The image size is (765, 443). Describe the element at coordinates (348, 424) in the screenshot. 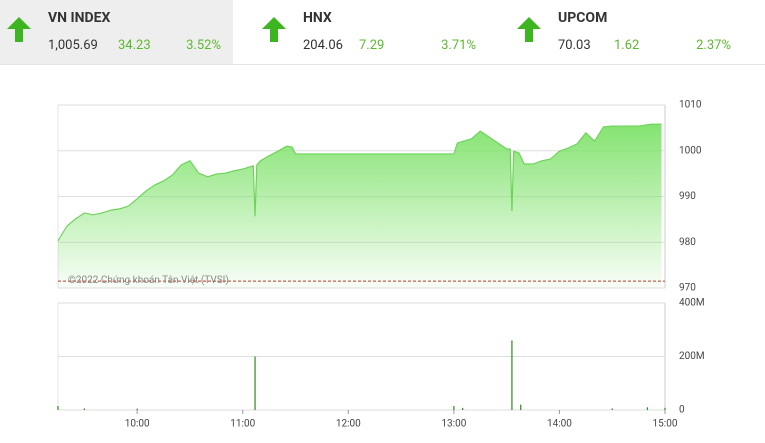

I see `x-tick-label: 12:00` at that location.